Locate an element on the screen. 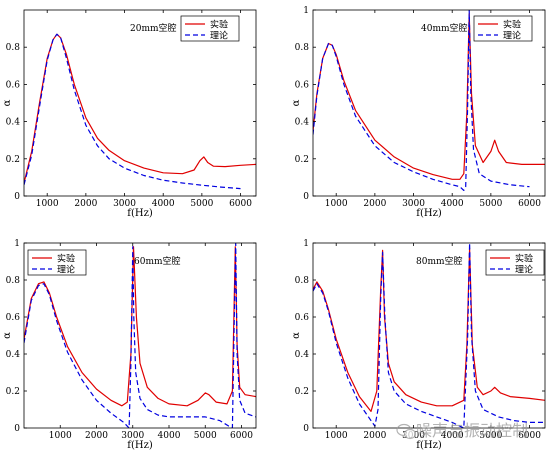 This screenshot has width=558, height=457. series-line-theory is located at coordinates (132, 111).